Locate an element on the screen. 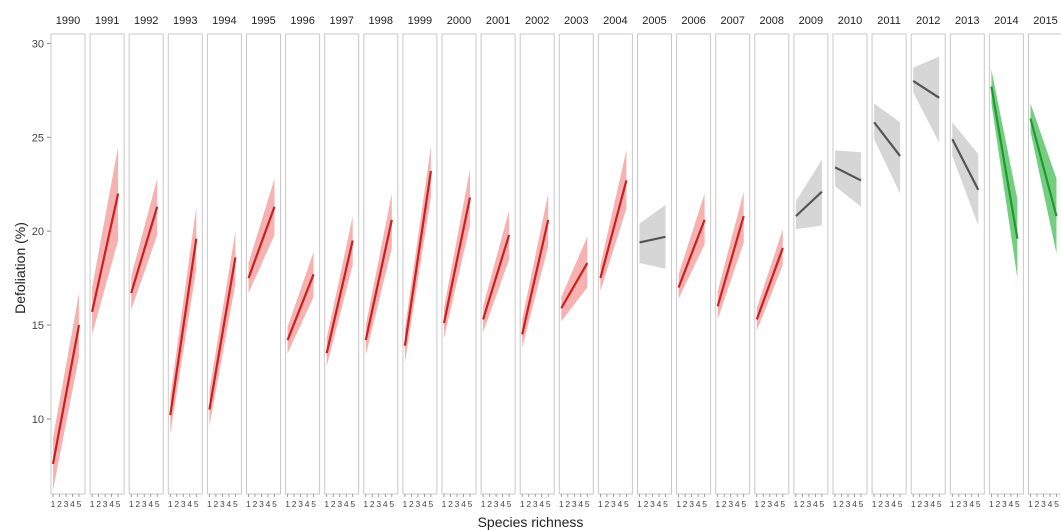  panel-year-label: 2004 is located at coordinates (615, 21).